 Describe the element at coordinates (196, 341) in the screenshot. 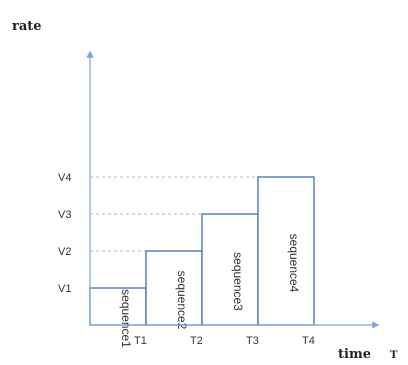

I see `x-tick-label: T2` at that location.